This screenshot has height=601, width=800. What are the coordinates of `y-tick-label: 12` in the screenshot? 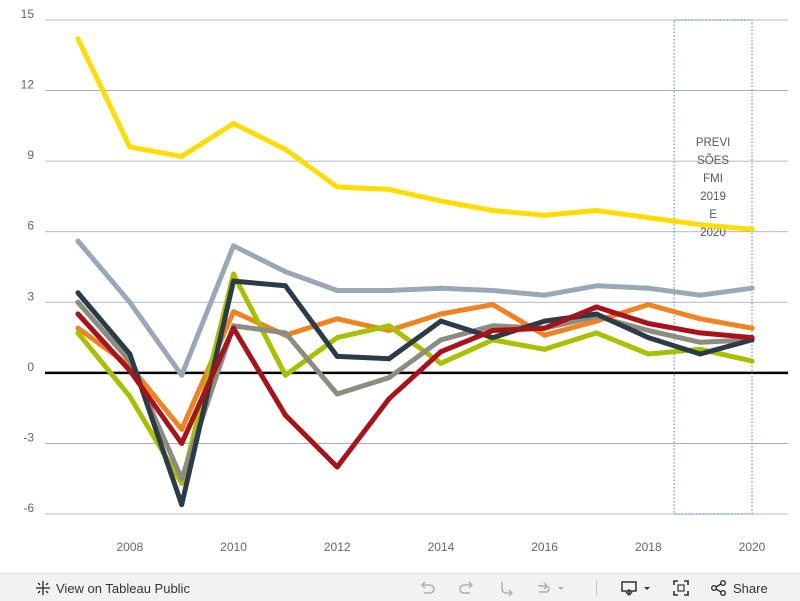 It's located at (28, 85).